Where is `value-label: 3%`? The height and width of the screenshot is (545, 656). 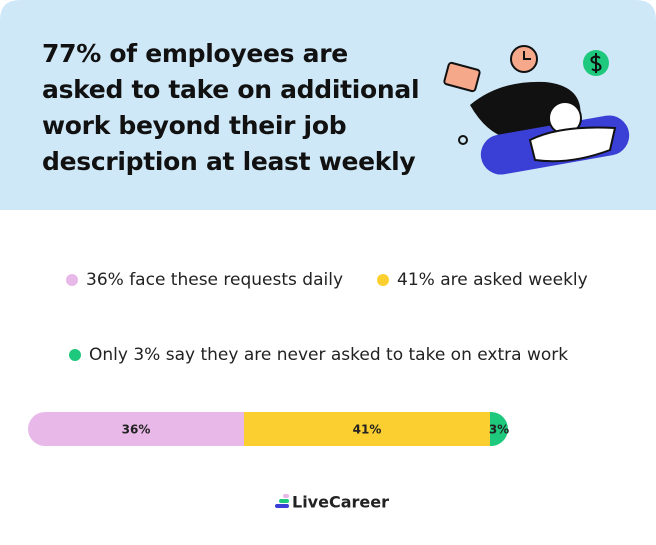 value-label: 3% is located at coordinates (499, 430).